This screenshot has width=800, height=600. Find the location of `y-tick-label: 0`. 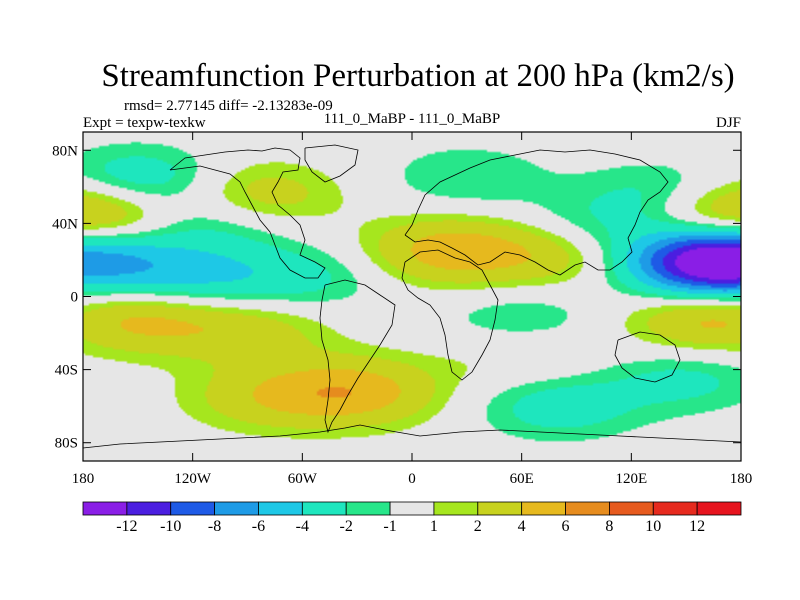

y-tick-label: 0 is located at coordinates (75, 298).